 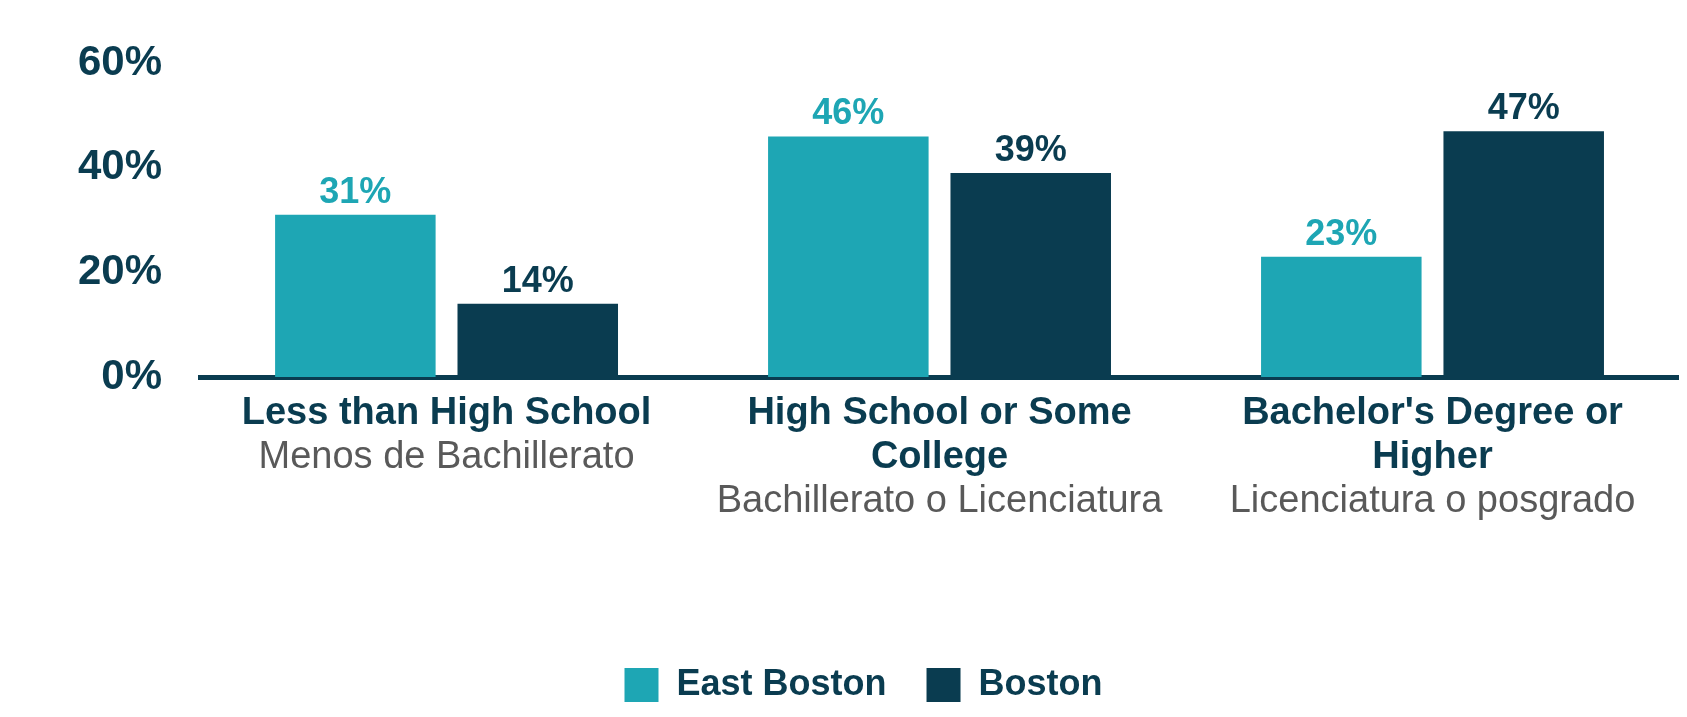 What do you see at coordinates (120, 60) in the screenshot?
I see `y-tick-label: 60%` at bounding box center [120, 60].